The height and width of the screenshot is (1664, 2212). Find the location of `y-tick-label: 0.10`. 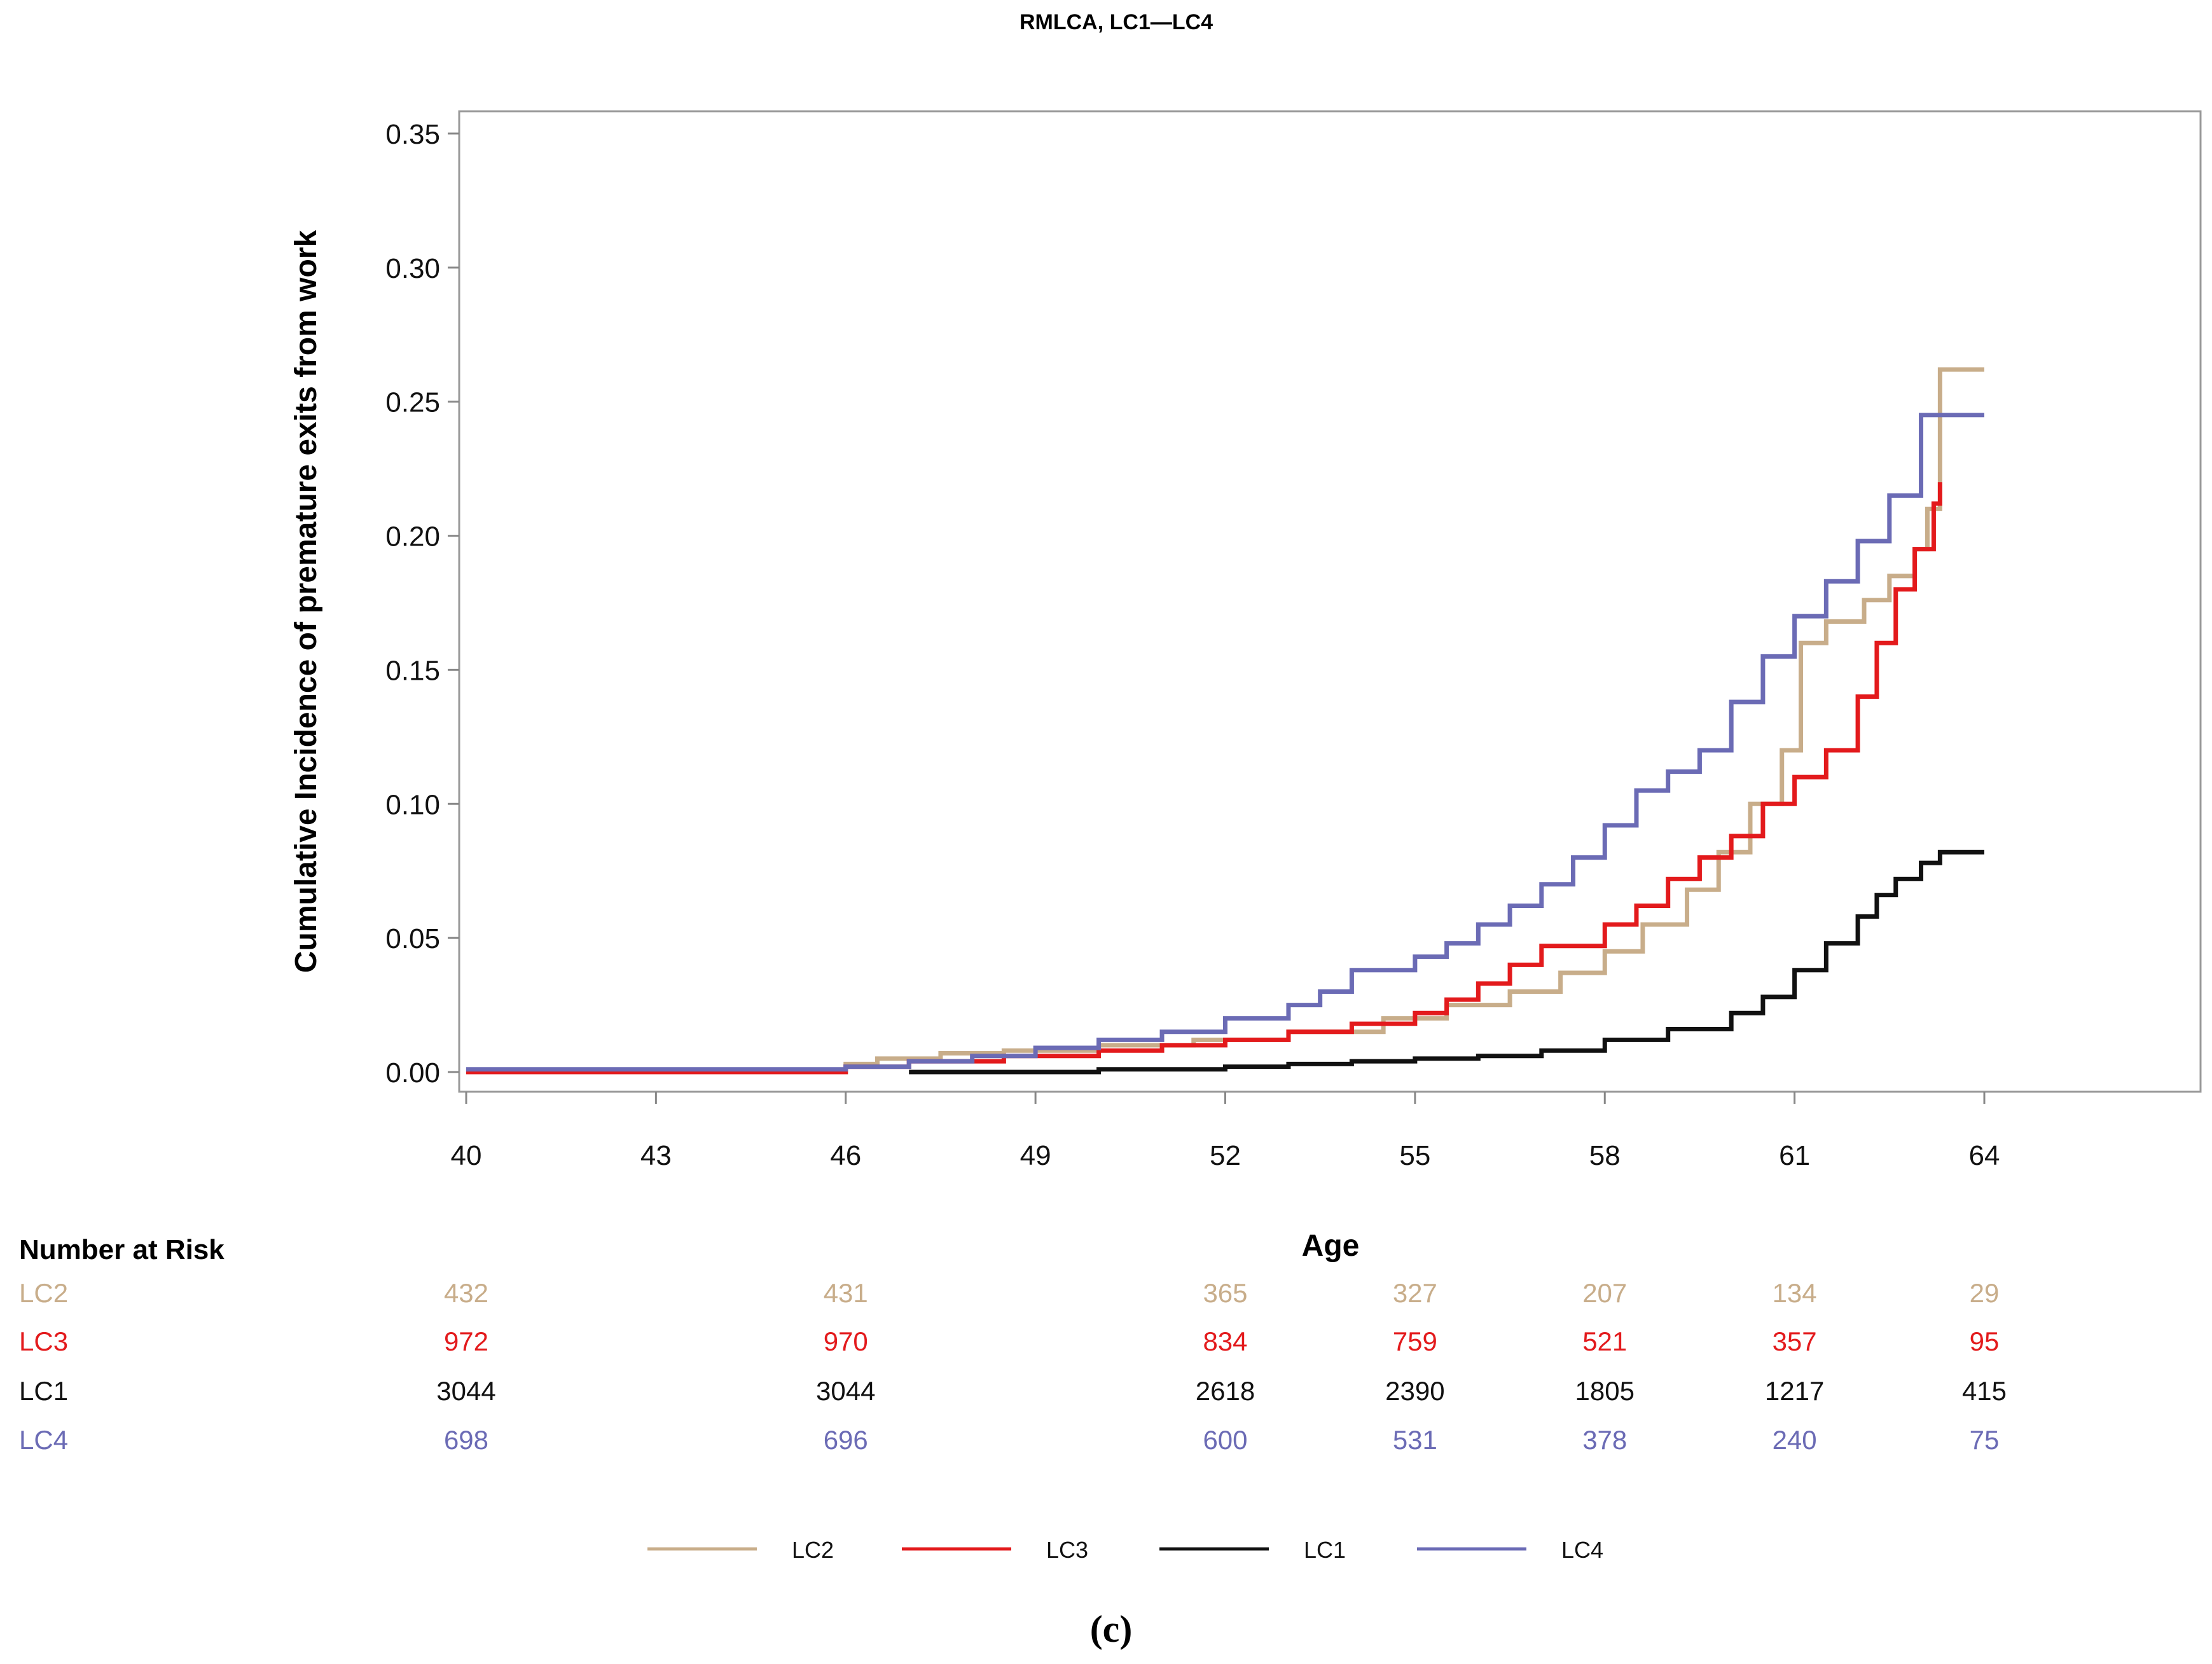

y-tick-label: 0.10 is located at coordinates (413, 804).